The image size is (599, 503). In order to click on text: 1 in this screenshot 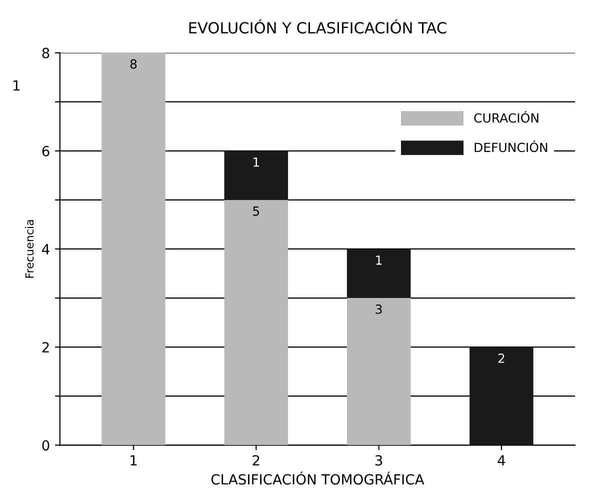, I will do `click(17, 85)`.